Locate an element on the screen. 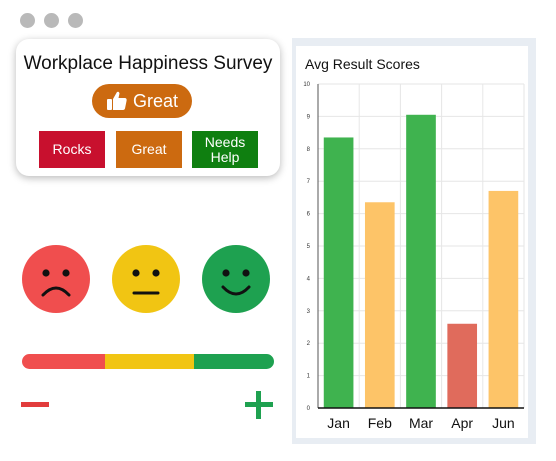 The height and width of the screenshot is (461, 556). scale-segment-low is located at coordinates (63, 361).